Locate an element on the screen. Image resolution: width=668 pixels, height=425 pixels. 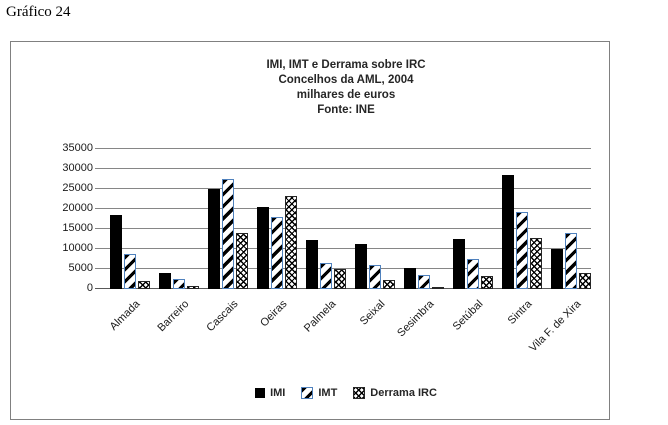
x-axis-label: Sesimbra is located at coordinates (415, 319).